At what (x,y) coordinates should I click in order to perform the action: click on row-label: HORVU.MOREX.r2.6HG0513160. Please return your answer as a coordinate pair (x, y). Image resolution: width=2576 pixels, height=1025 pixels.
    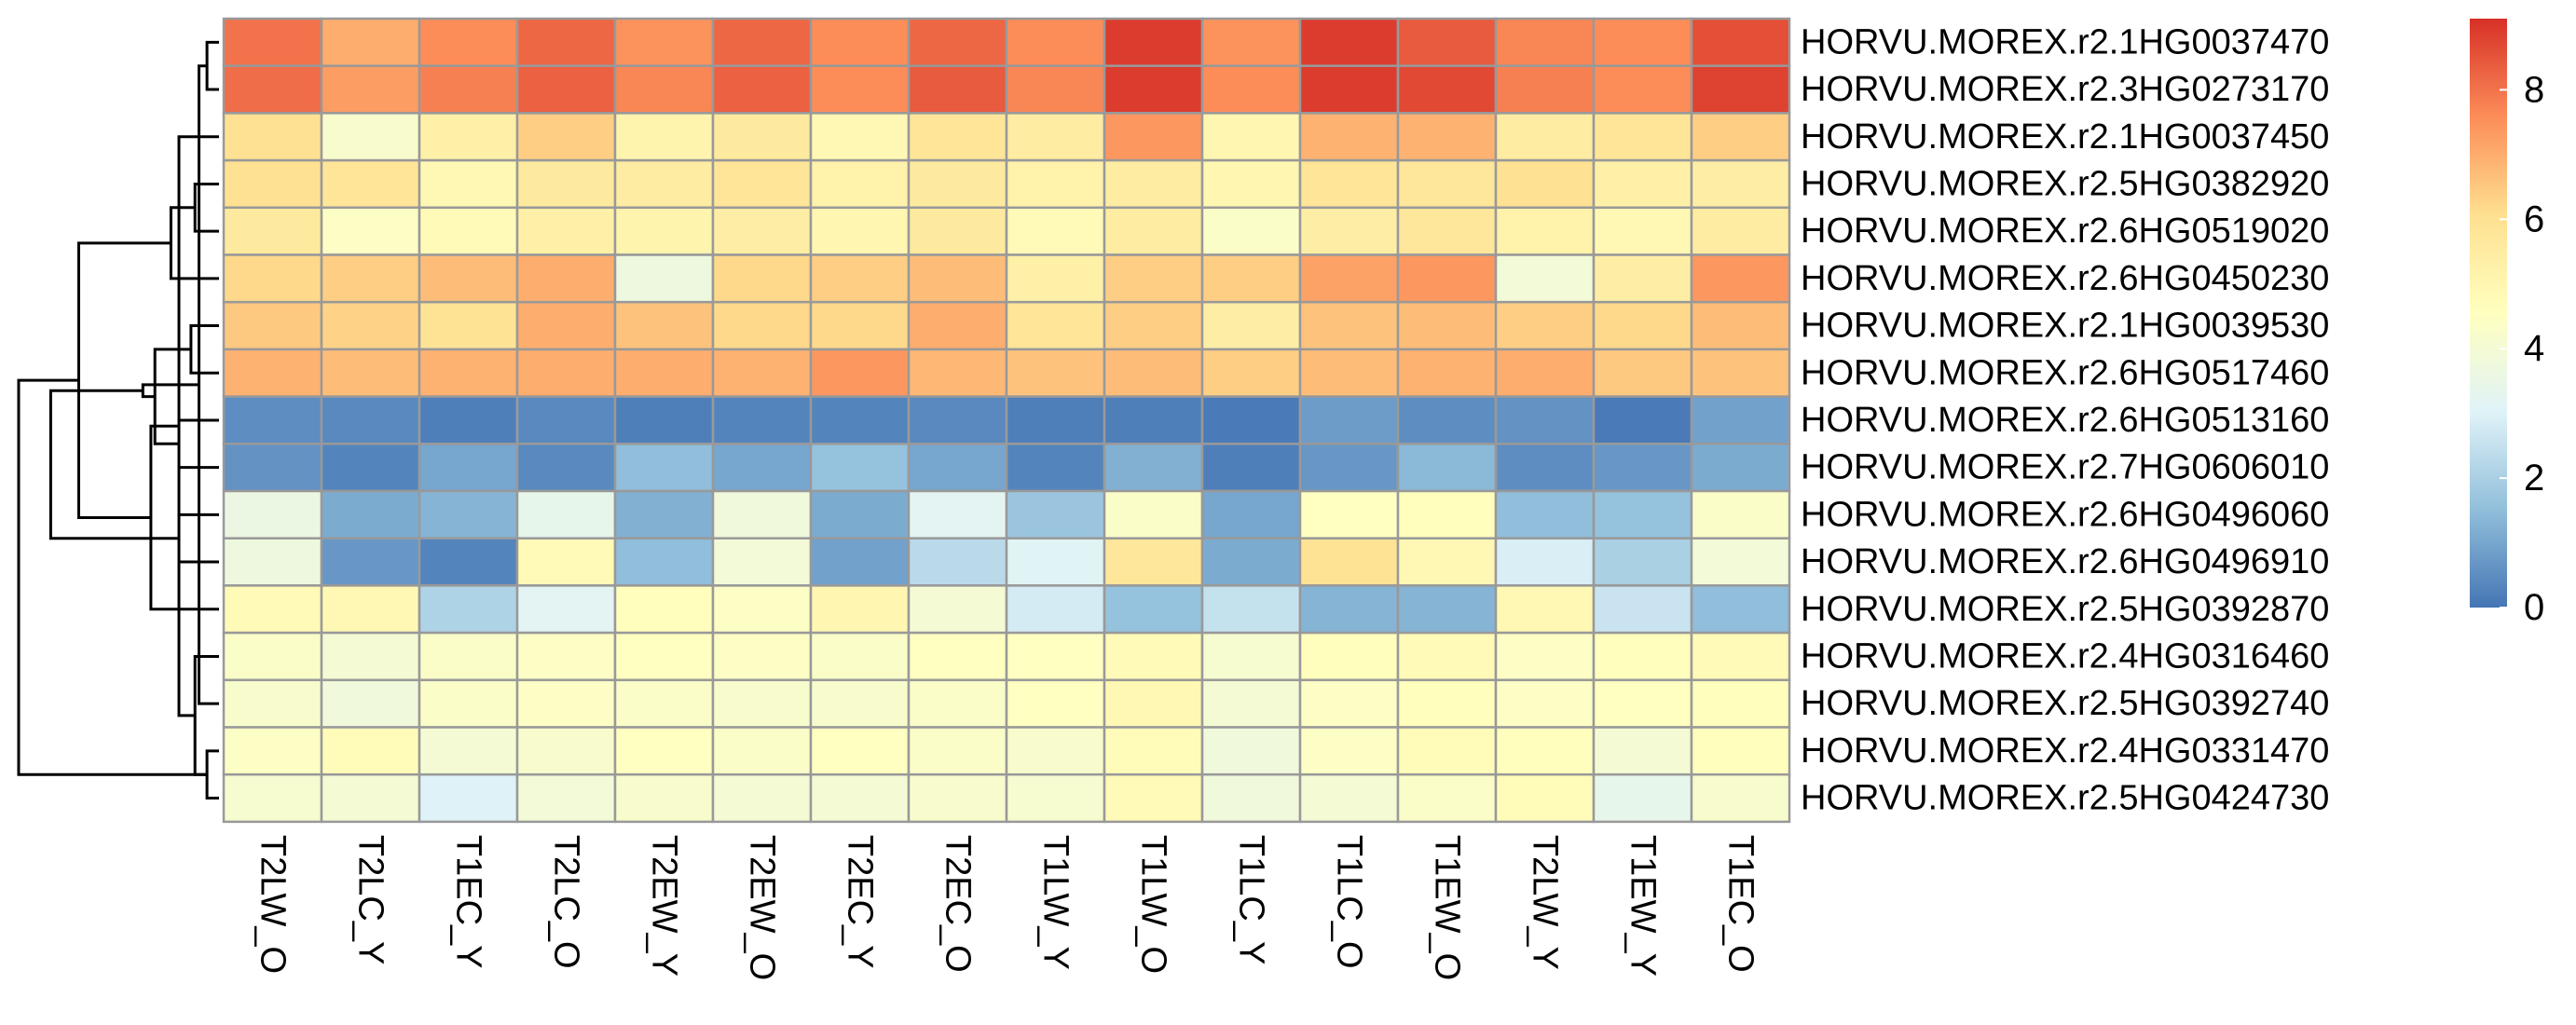
    Looking at the image, I should click on (2065, 420).